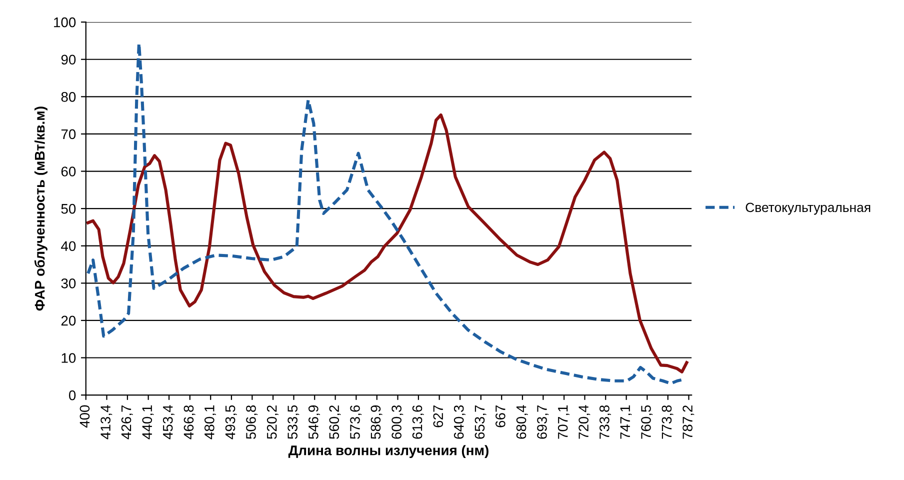  Describe the element at coordinates (68, 321) in the screenshot. I see `y-tick-label: 20` at that location.